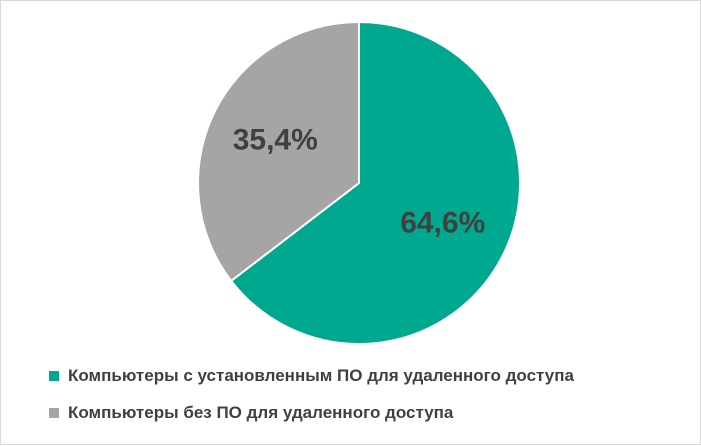 This screenshot has width=701, height=446. What do you see at coordinates (442, 222) in the screenshot?
I see `slice-with-remote-software-label: 64,6%` at bounding box center [442, 222].